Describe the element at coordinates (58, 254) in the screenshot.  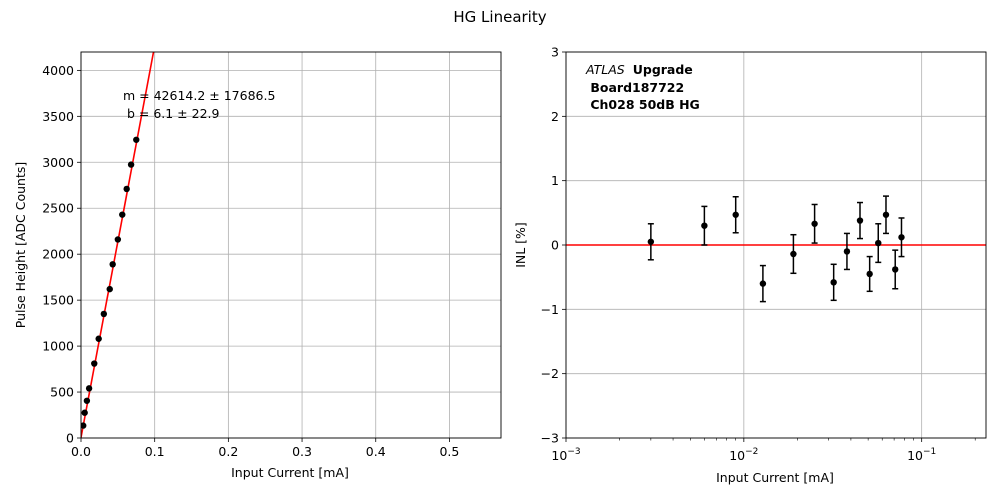
I see `left-y-tick-label: 2000` at that location.